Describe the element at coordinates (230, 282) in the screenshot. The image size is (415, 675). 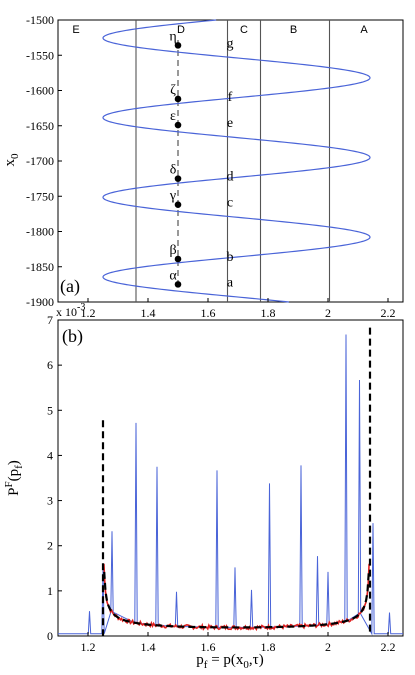
I see `point-label-a: a` at that location.